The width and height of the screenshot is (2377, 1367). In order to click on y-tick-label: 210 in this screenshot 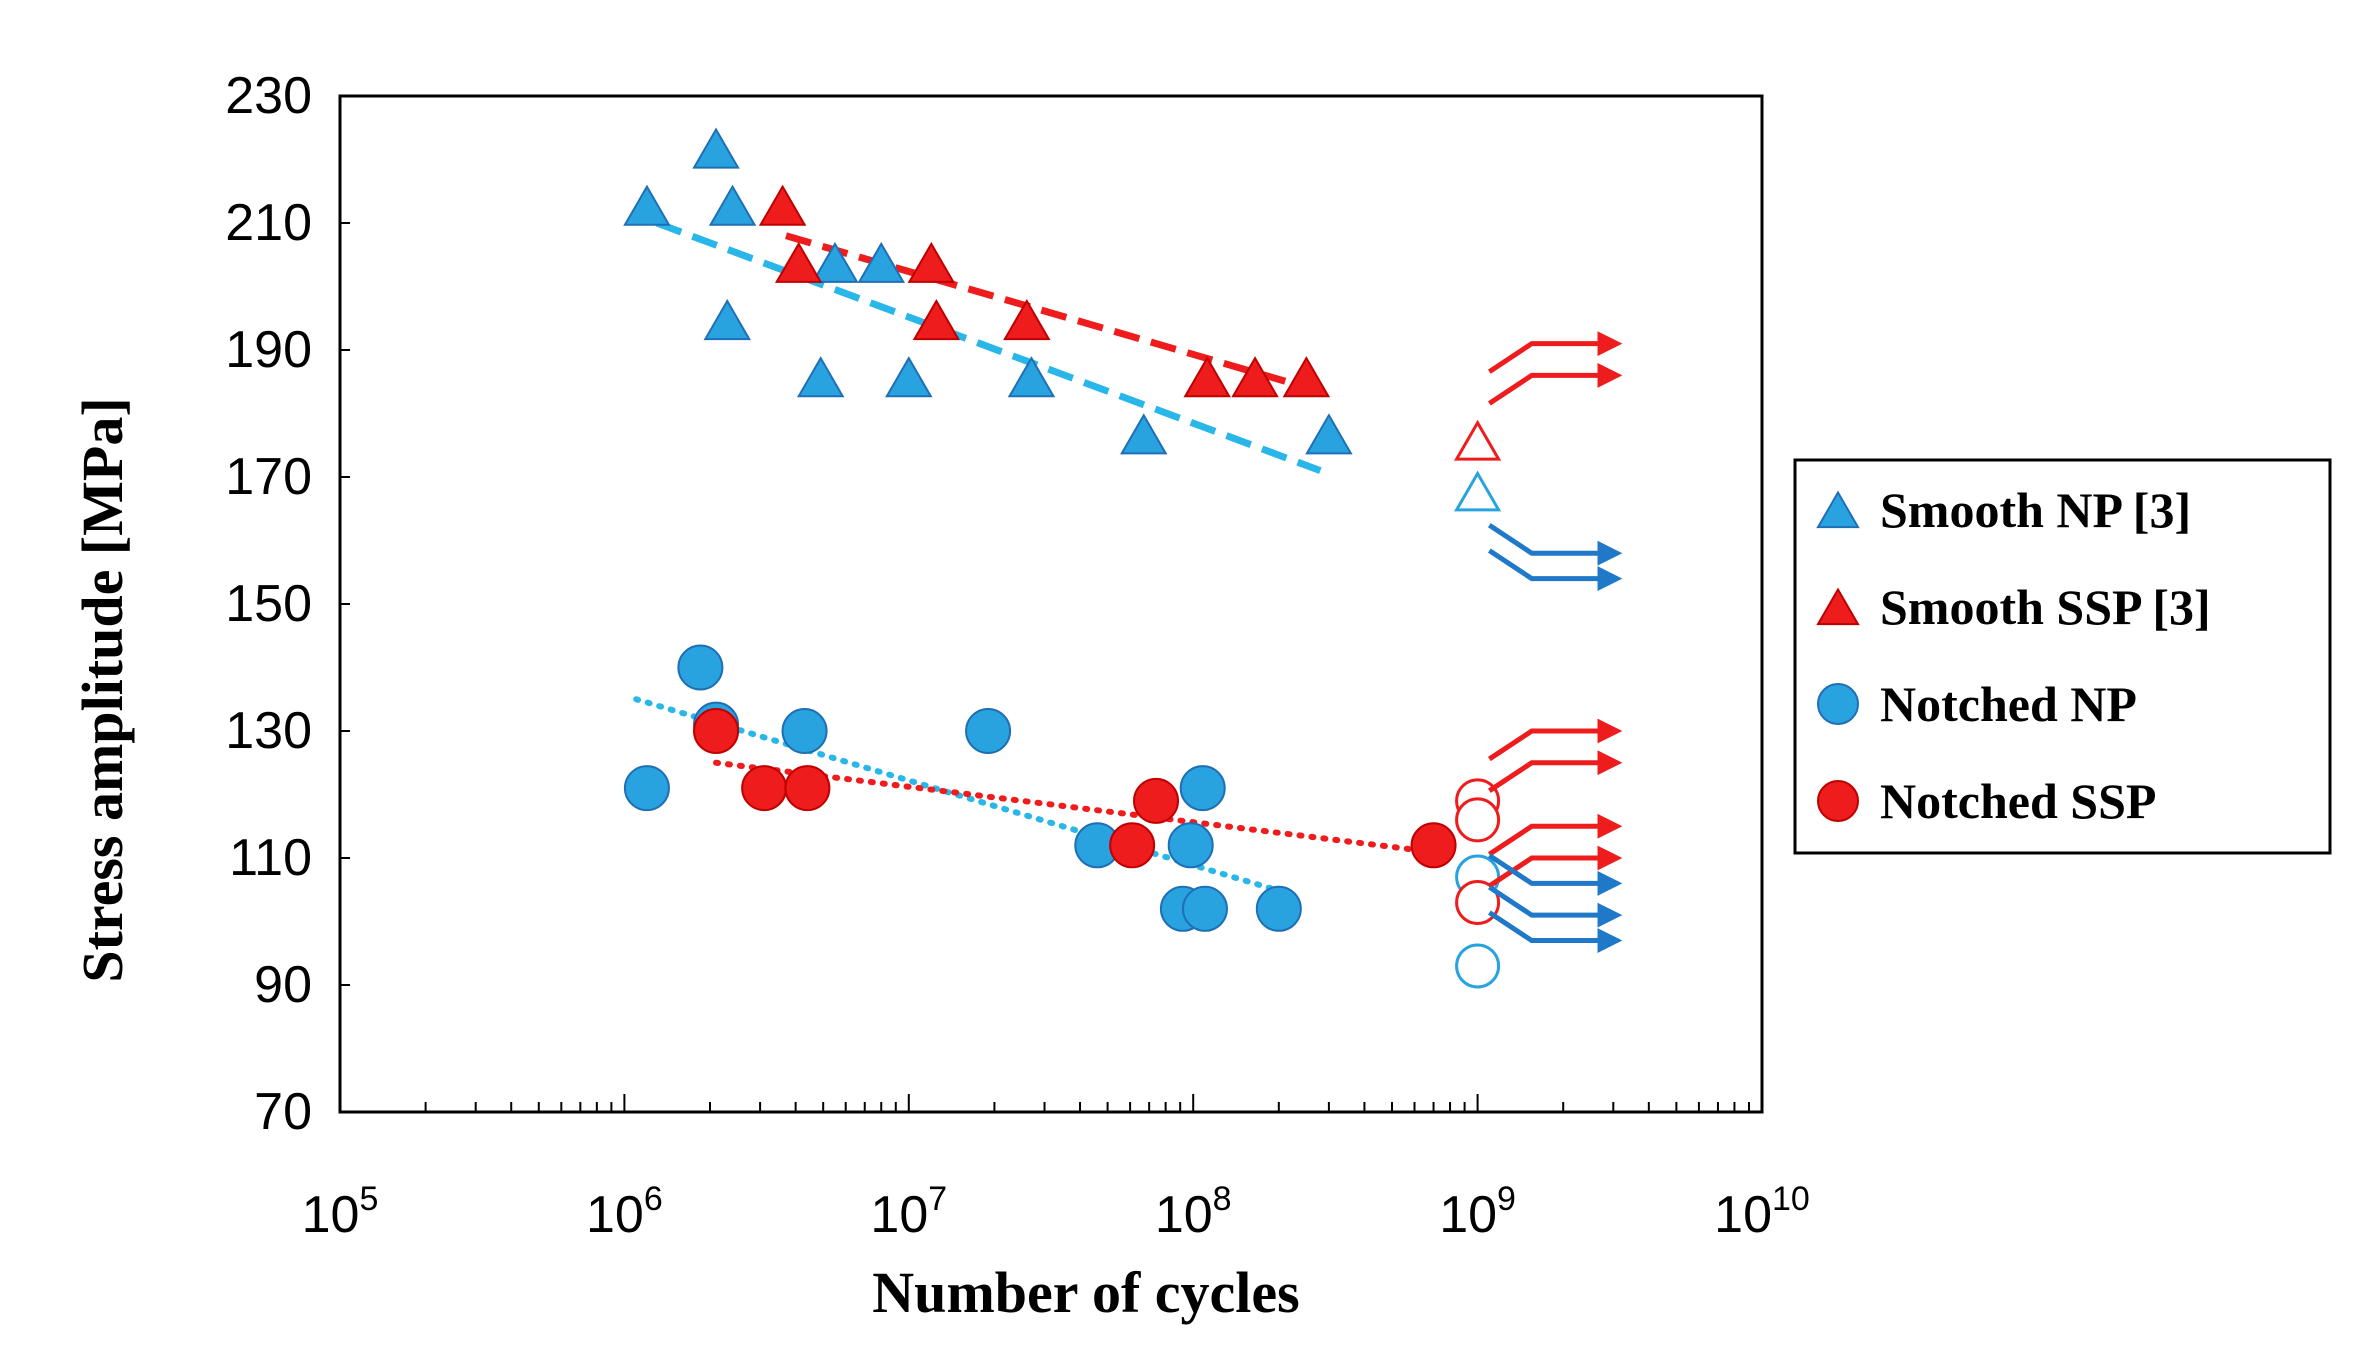, I will do `click(268, 223)`.